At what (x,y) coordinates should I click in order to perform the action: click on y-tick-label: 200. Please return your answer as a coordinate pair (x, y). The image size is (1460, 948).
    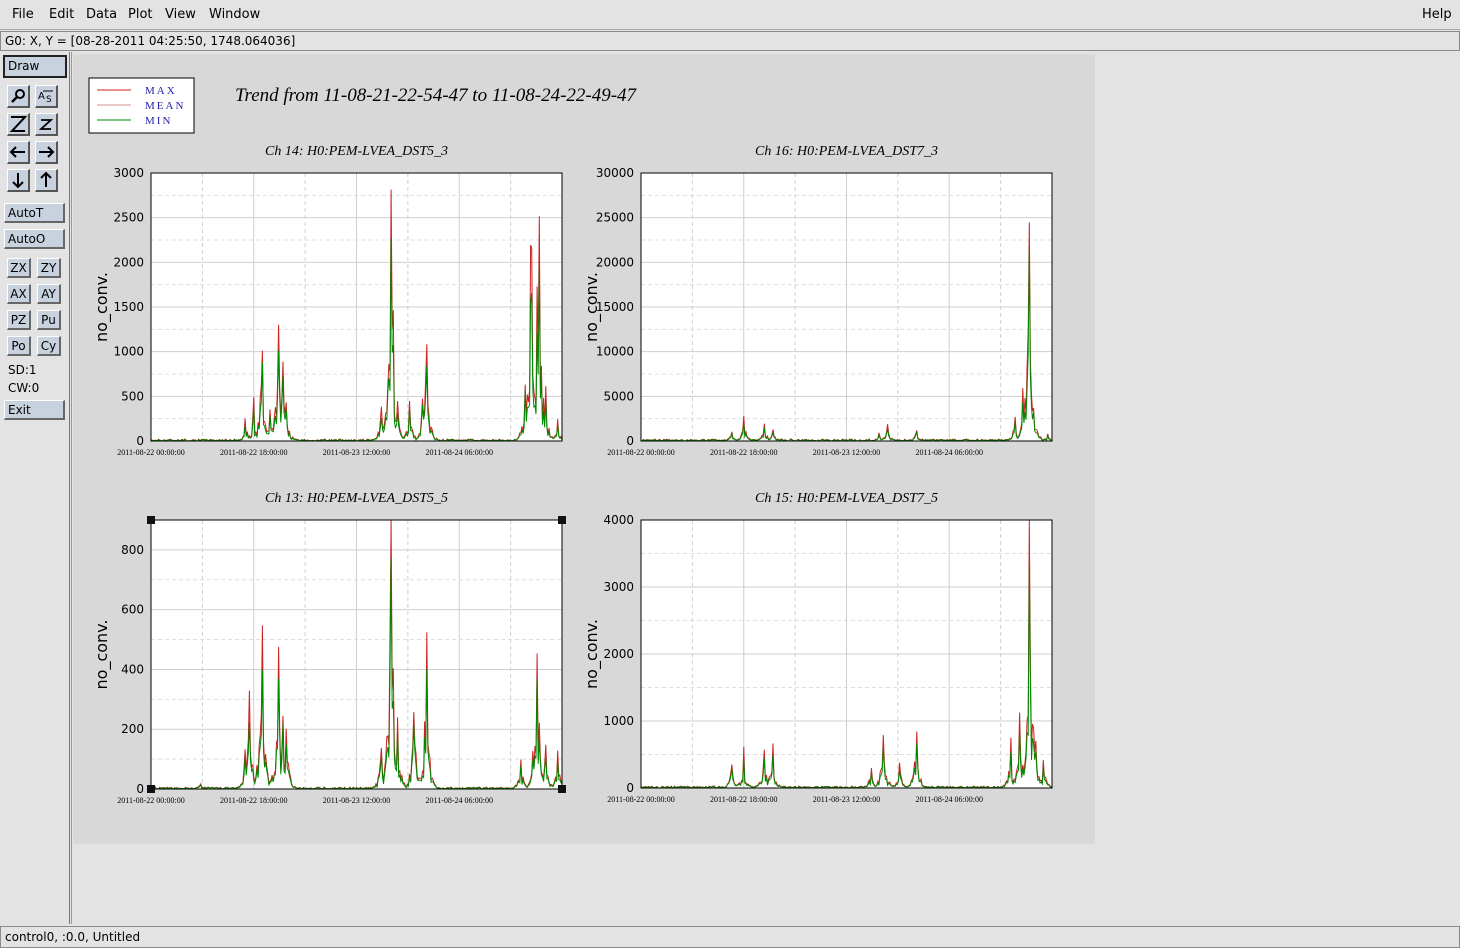
    Looking at the image, I should click on (132, 729).